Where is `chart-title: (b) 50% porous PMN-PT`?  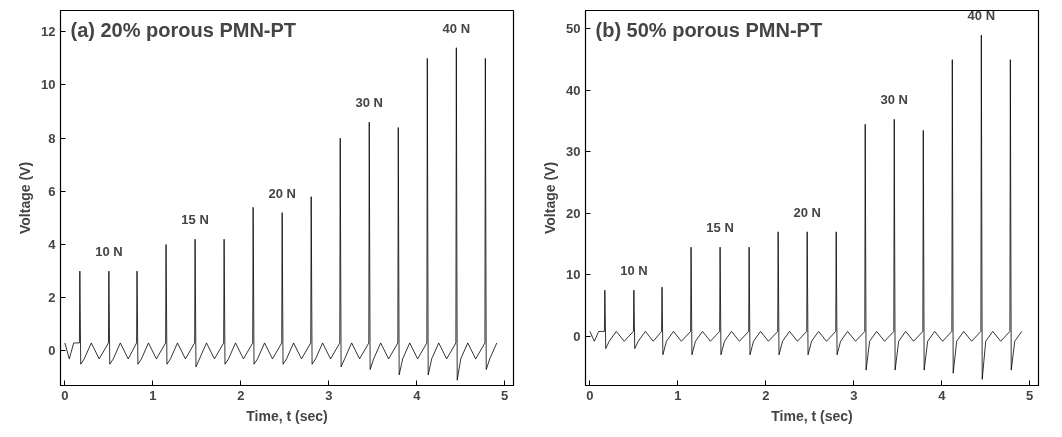 chart-title: (b) 50% porous PMN-PT is located at coordinates (709, 29).